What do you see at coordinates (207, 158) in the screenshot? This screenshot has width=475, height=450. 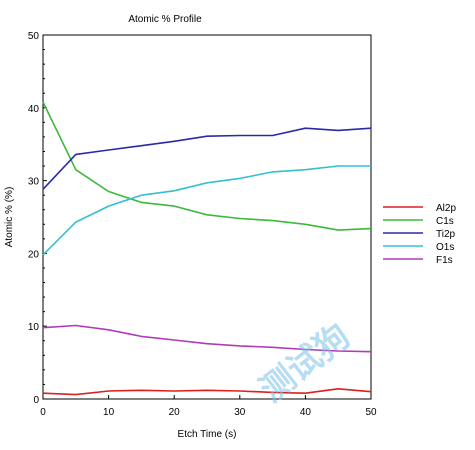 I see `series-line-ti2p` at bounding box center [207, 158].